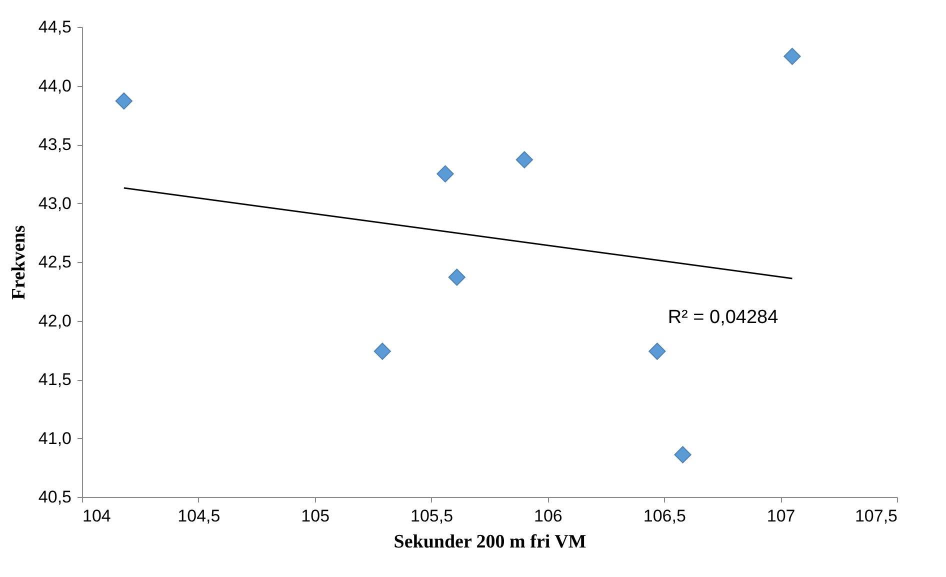  Describe the element at coordinates (55, 262) in the screenshot. I see `y-tick-label: 42,5` at that location.